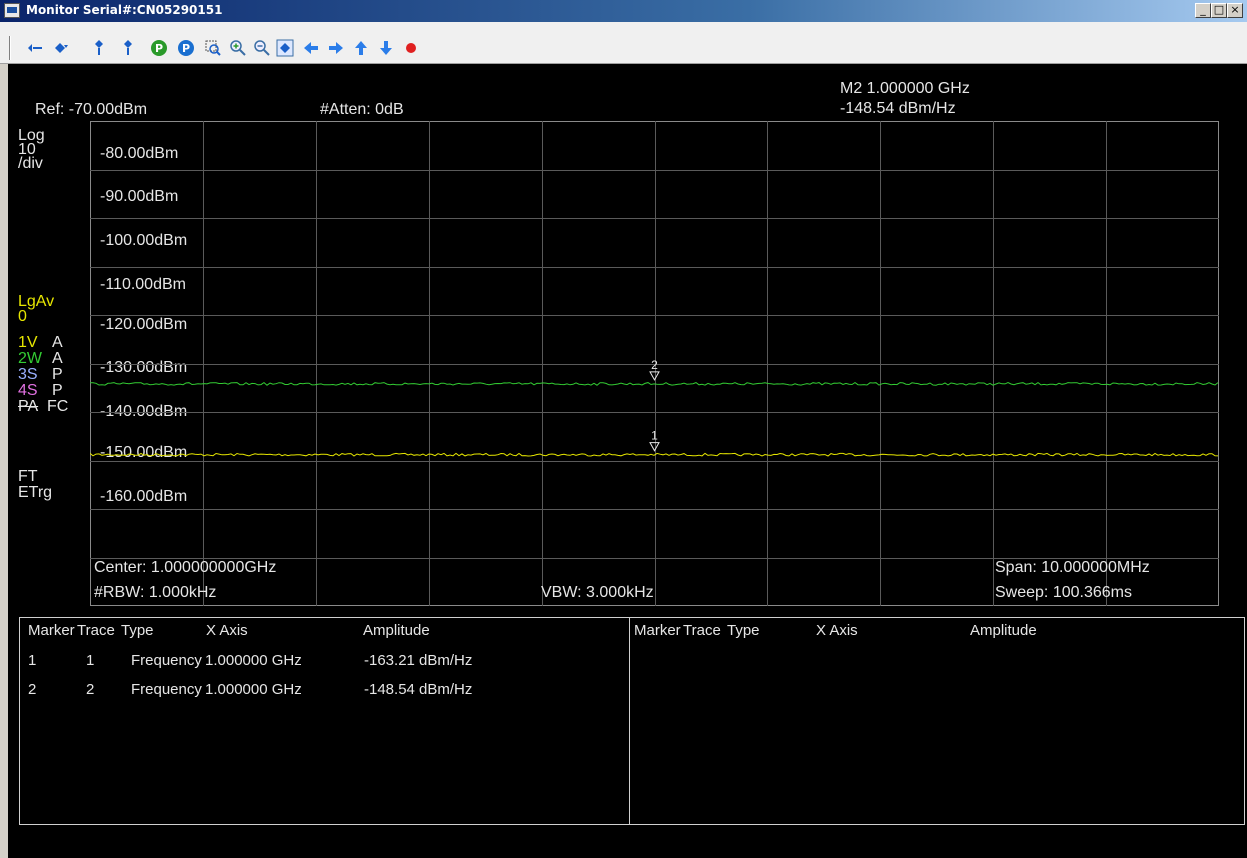 The height and width of the screenshot is (858, 1247). I want to click on marker-readout-frequency: M2 1.000000 GHz, so click(905, 88).